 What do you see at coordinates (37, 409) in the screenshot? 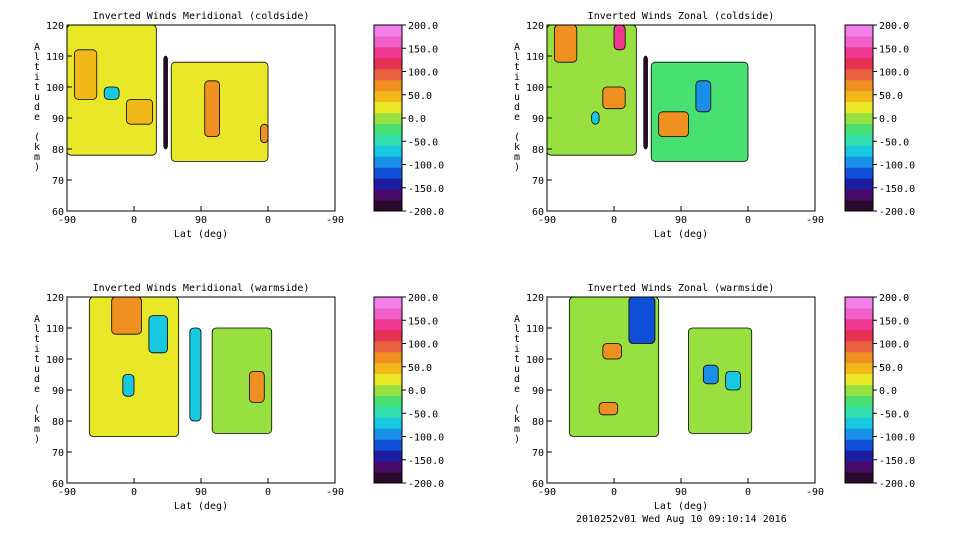
I see `y-axis-label-char: (` at bounding box center [37, 409].